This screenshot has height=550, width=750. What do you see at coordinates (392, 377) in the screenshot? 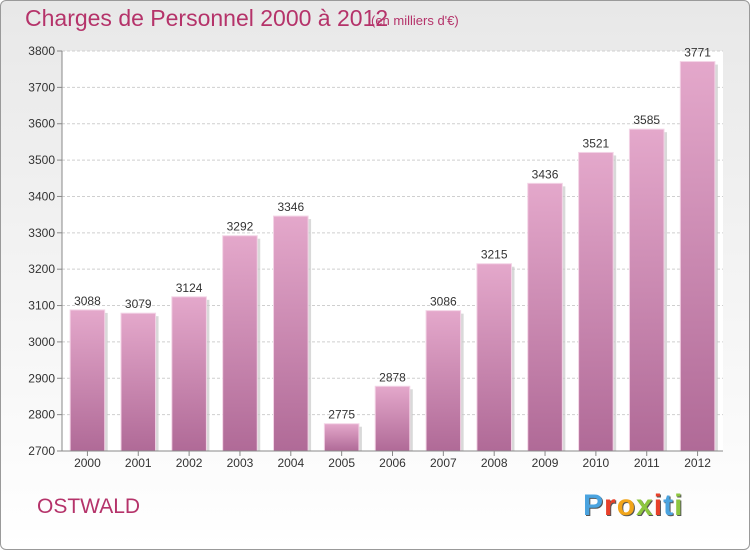
I see `data-label: 2878` at bounding box center [392, 377].